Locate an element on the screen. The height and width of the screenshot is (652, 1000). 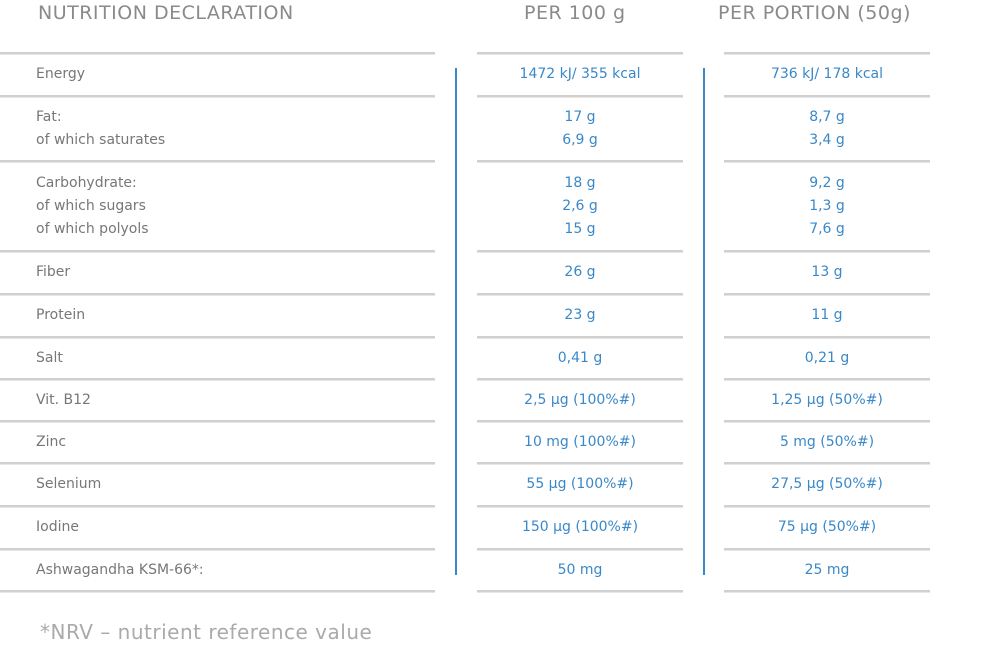
value-per-portion: 8,7 g is located at coordinates (827, 116).